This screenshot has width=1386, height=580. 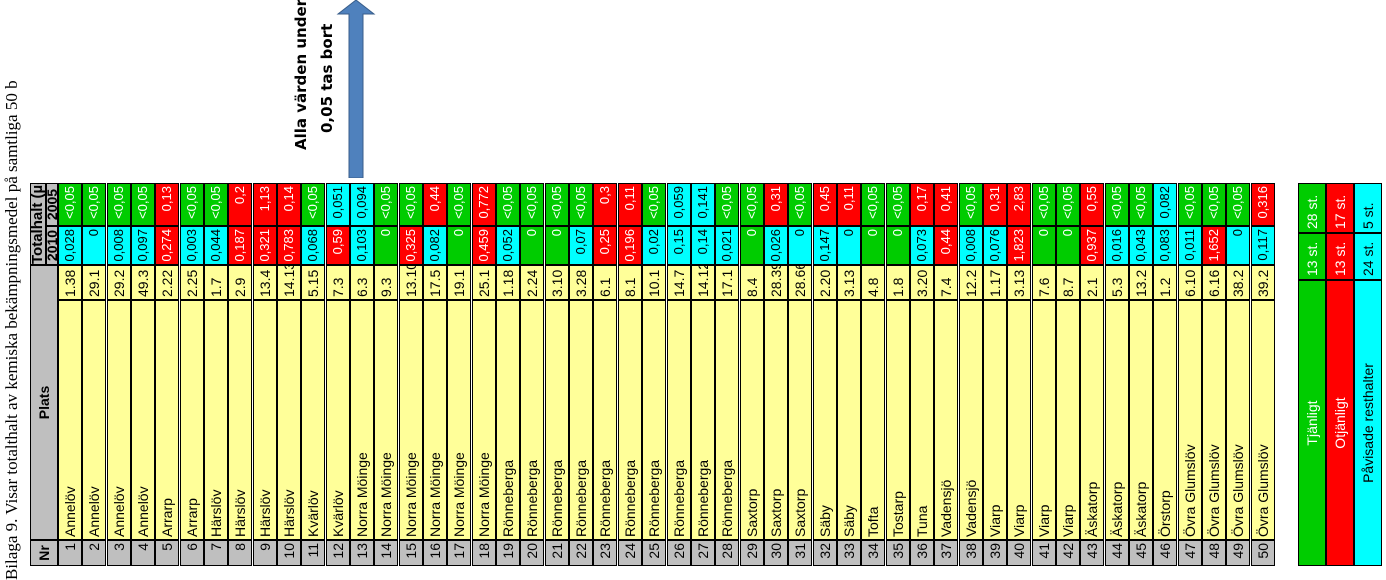 I want to click on table-row-value-2010-text: 0,147, so click(x=824, y=245).